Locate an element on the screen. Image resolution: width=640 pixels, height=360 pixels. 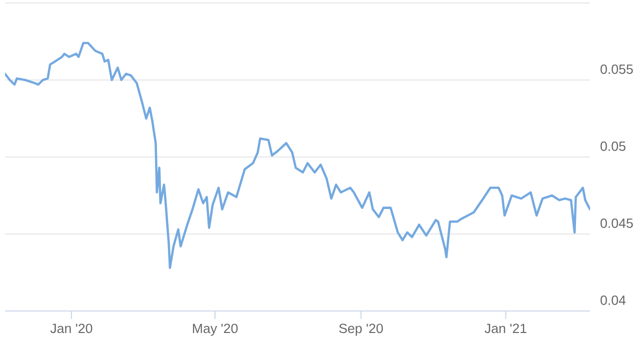
y-tick-label: 0.04 is located at coordinates (613, 300).